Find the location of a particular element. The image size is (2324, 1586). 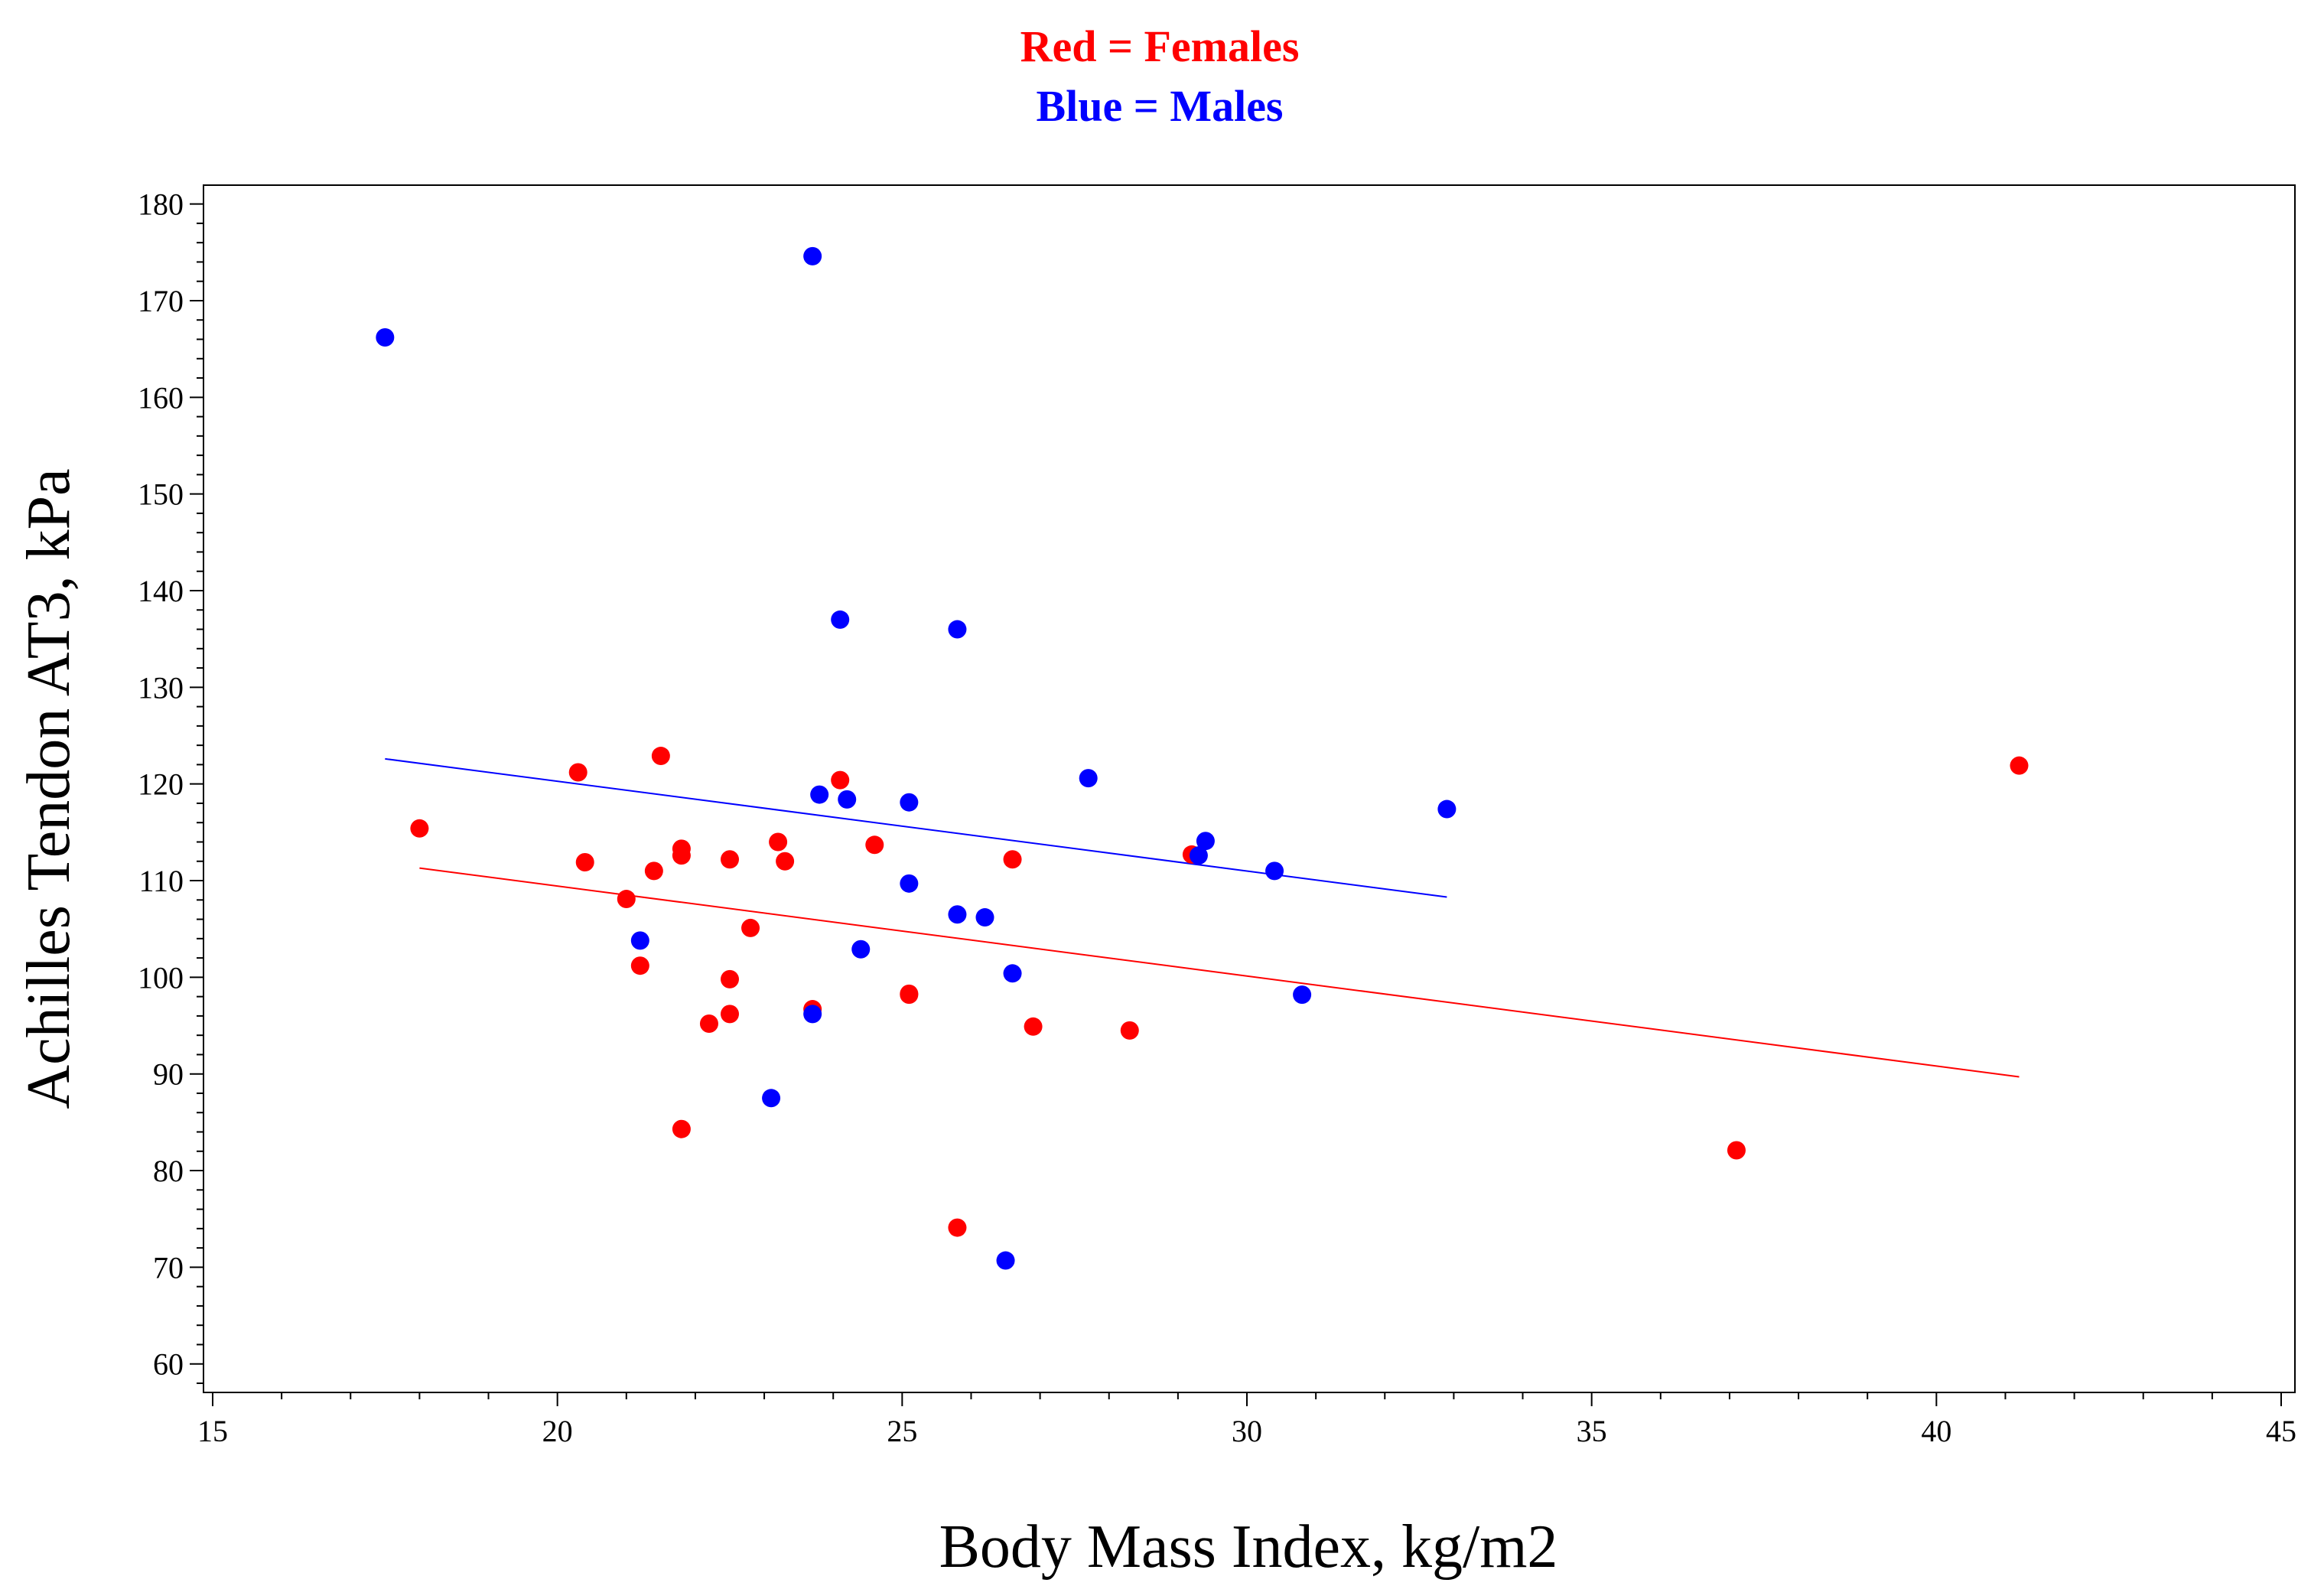

y-tick-label: 160 is located at coordinates (161, 398).